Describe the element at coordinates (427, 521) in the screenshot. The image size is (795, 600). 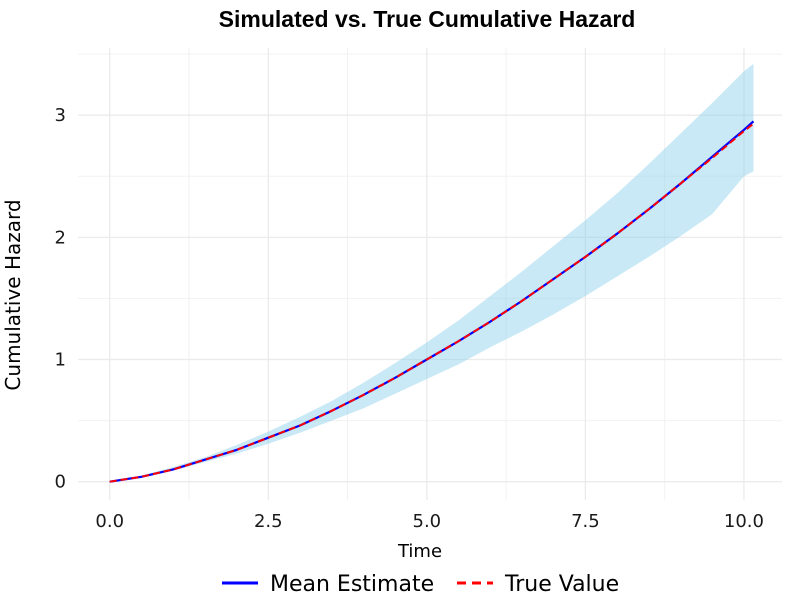
I see `x-tick-label: 5.0` at that location.